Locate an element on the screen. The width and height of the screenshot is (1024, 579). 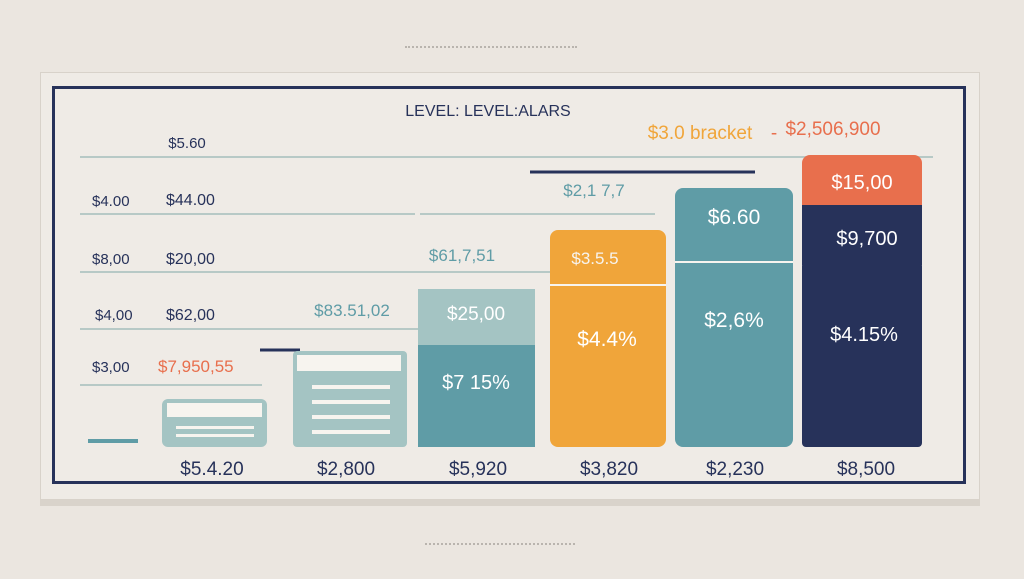
bar-2: $83.51,02 is located at coordinates (350, 374).